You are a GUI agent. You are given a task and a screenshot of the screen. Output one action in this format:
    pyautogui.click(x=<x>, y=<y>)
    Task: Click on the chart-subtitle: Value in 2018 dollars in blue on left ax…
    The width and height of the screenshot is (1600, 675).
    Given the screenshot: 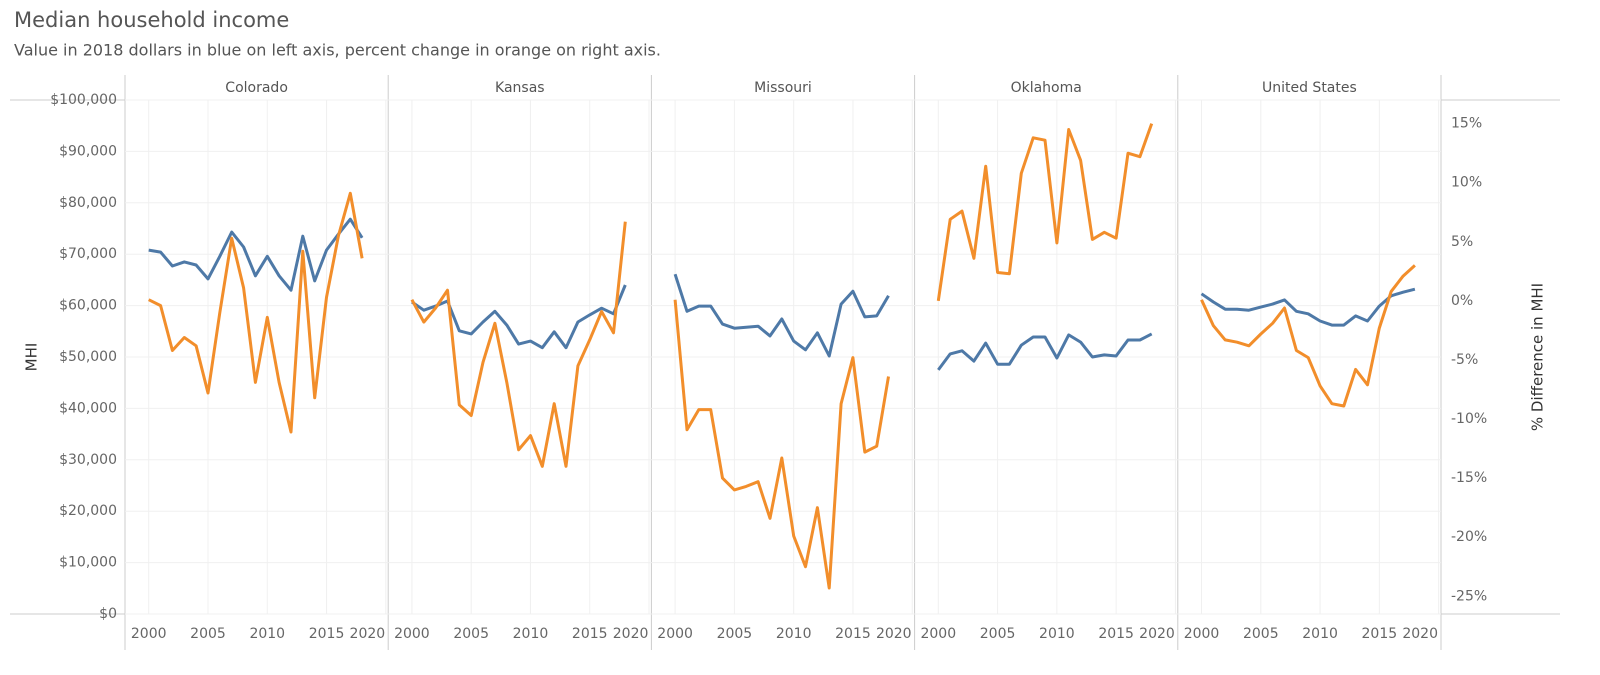 What is the action you would take?
    pyautogui.click(x=337, y=50)
    